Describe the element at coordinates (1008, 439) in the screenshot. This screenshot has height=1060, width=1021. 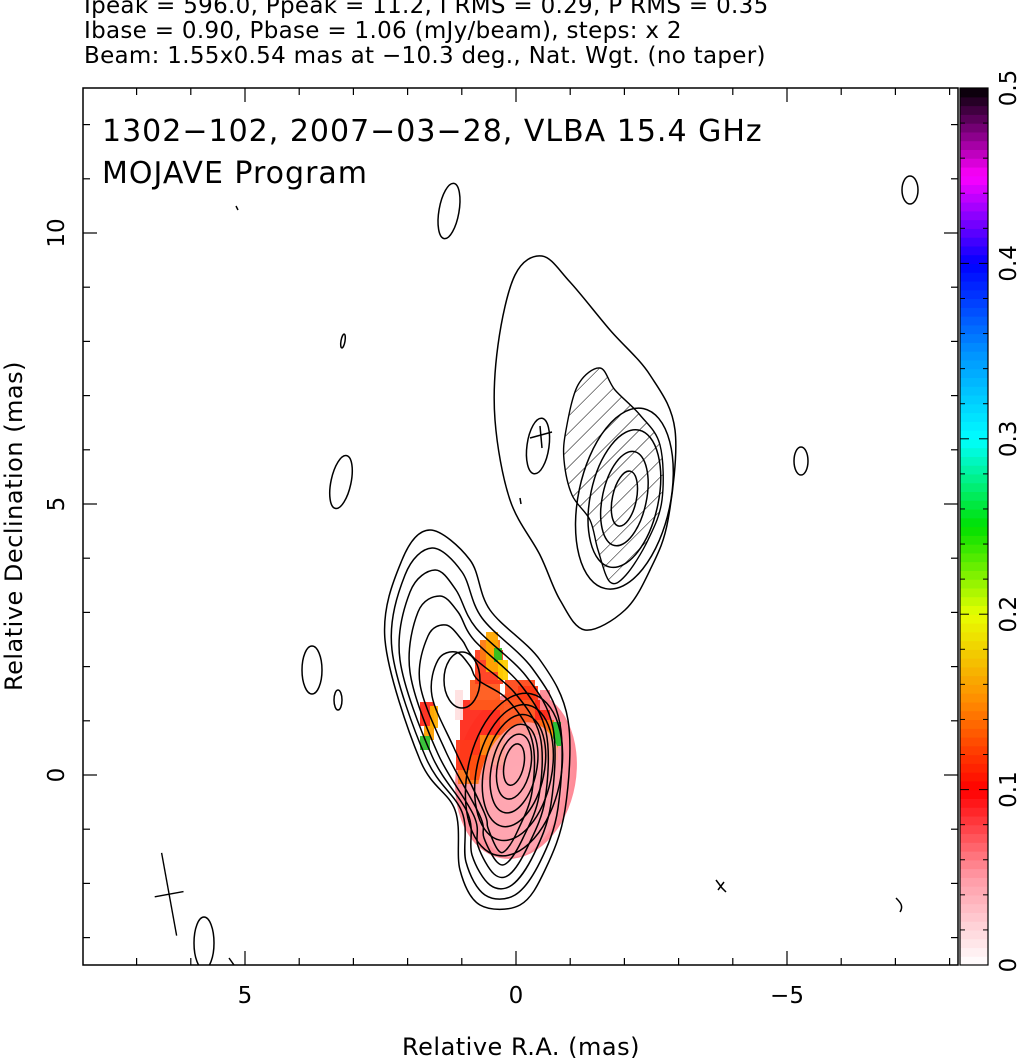
I see `colorbar-tick-label-3: 0.3` at that location.